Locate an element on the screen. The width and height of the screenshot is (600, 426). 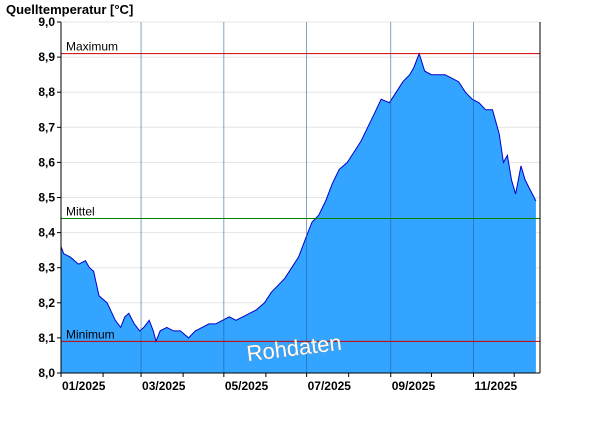
y-tick-label: 8,9 is located at coordinates (46, 57).